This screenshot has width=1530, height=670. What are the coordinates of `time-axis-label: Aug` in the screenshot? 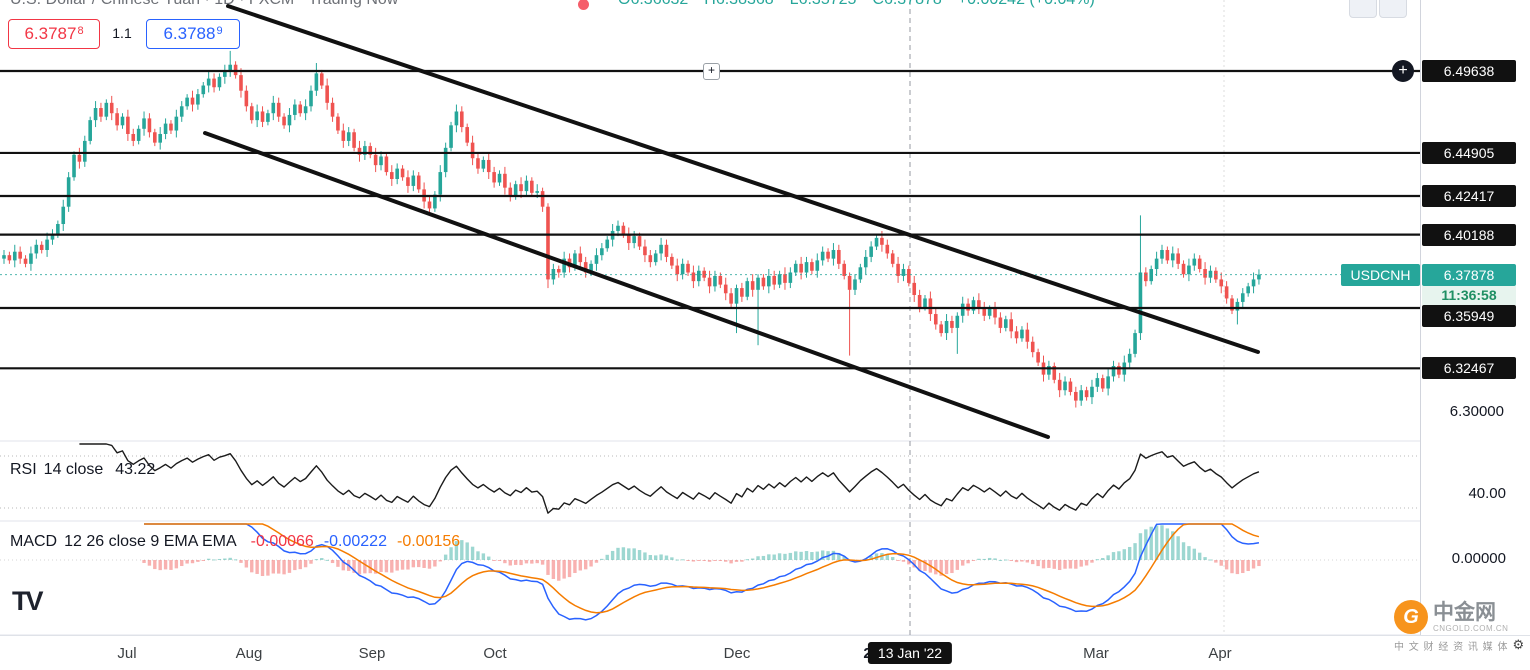 It's located at (249, 653).